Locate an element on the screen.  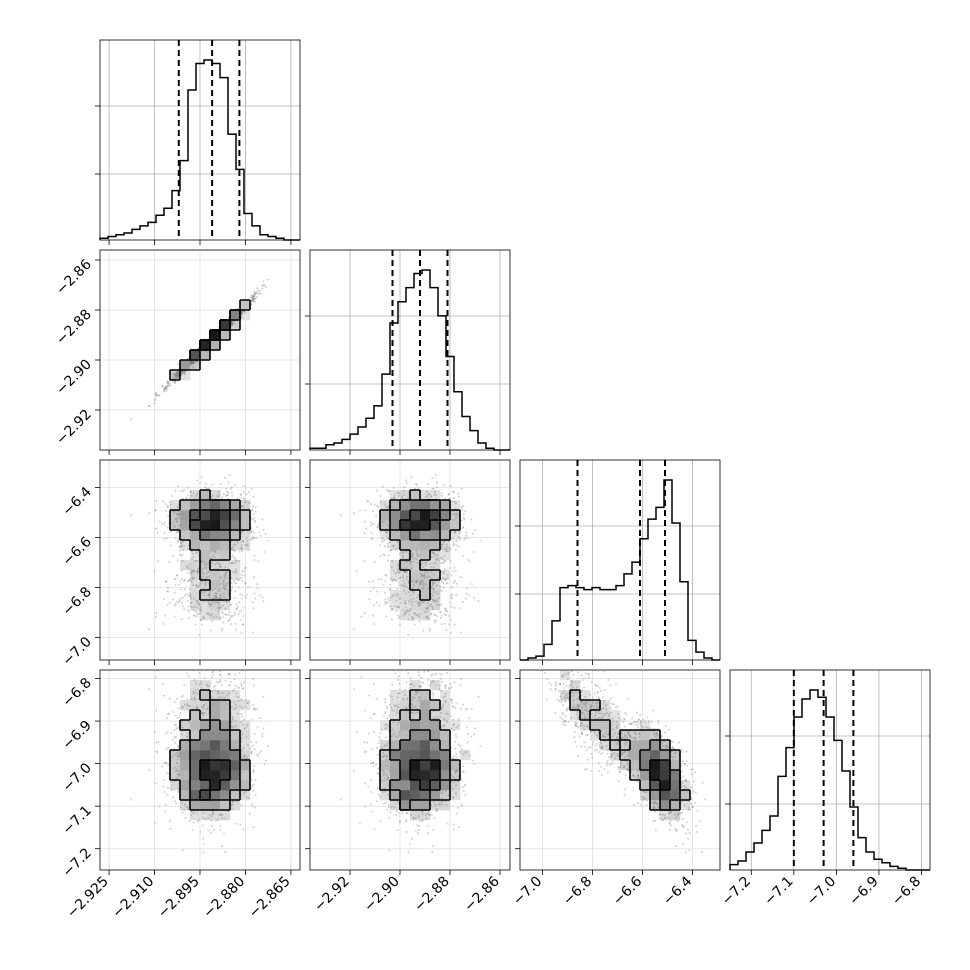
x-tick-label: −2.92 is located at coordinates (332, 895).